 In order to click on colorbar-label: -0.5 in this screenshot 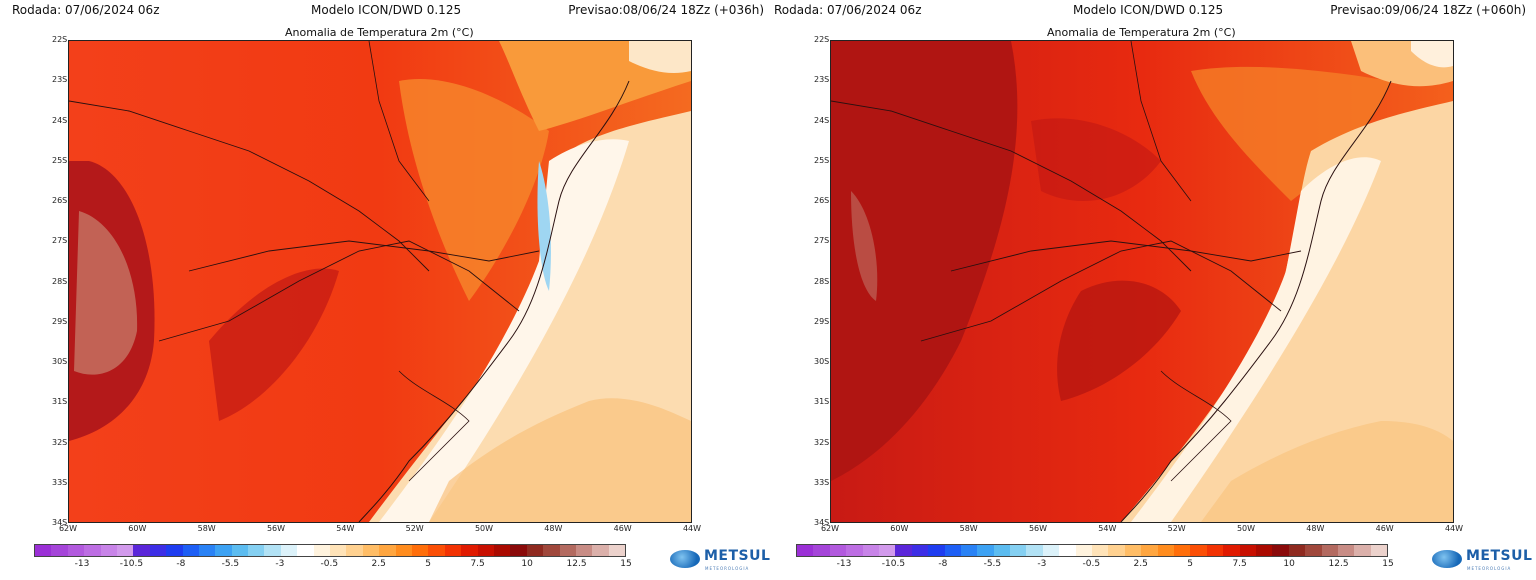, I will do `click(329, 564)`.